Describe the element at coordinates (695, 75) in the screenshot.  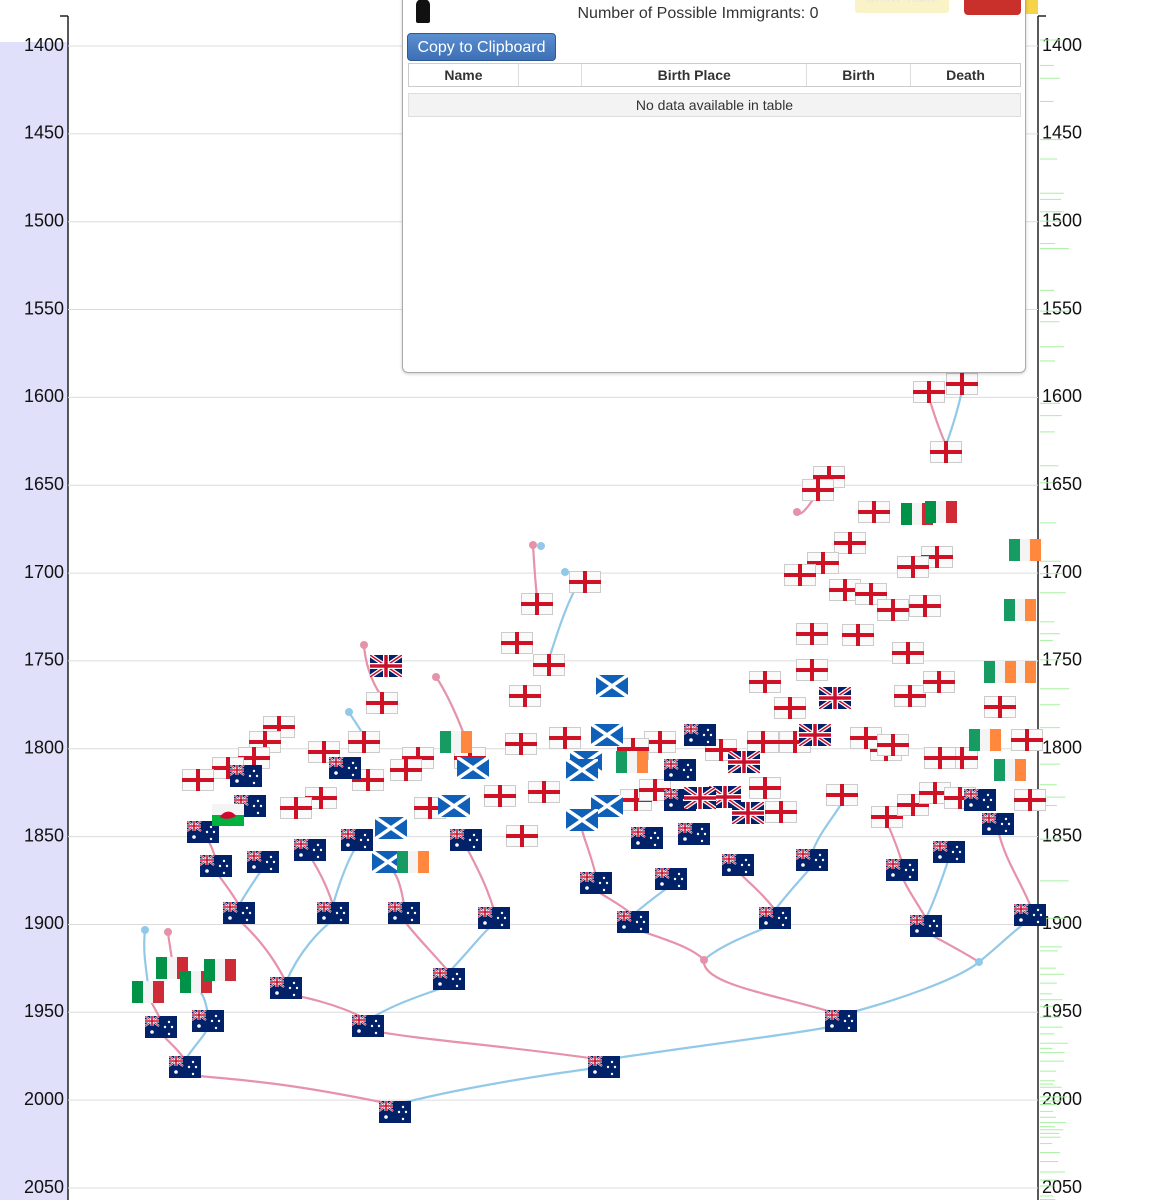
I see `column-header: Birth Place` at that location.